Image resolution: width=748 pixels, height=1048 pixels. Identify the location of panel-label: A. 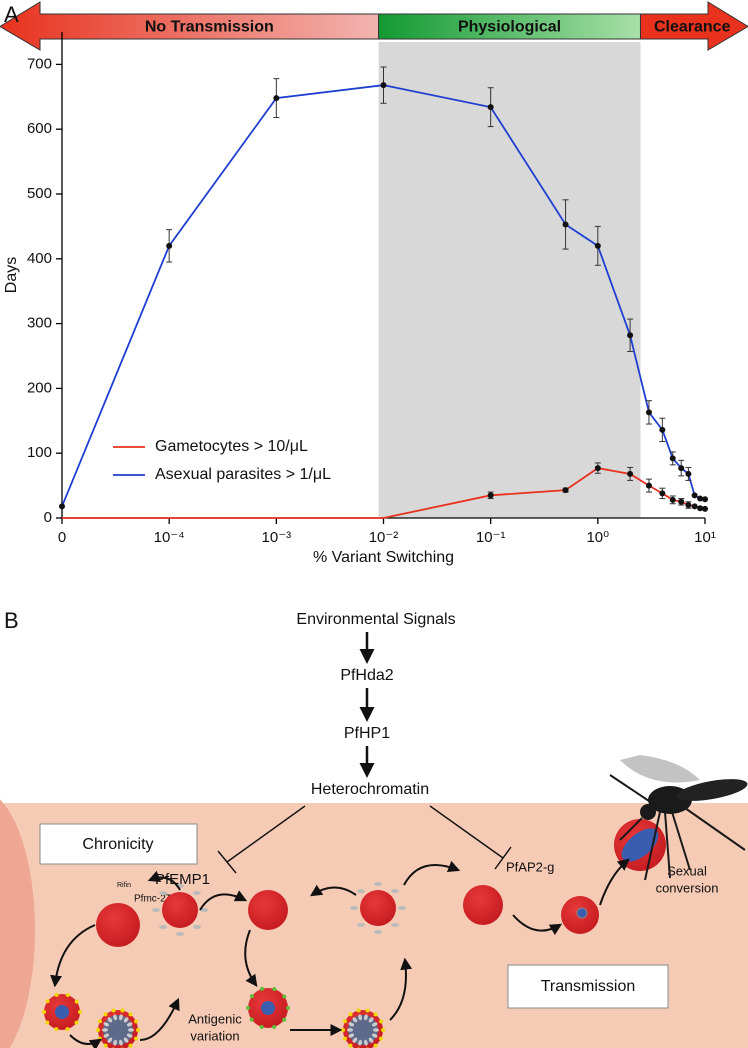
(11, 14).